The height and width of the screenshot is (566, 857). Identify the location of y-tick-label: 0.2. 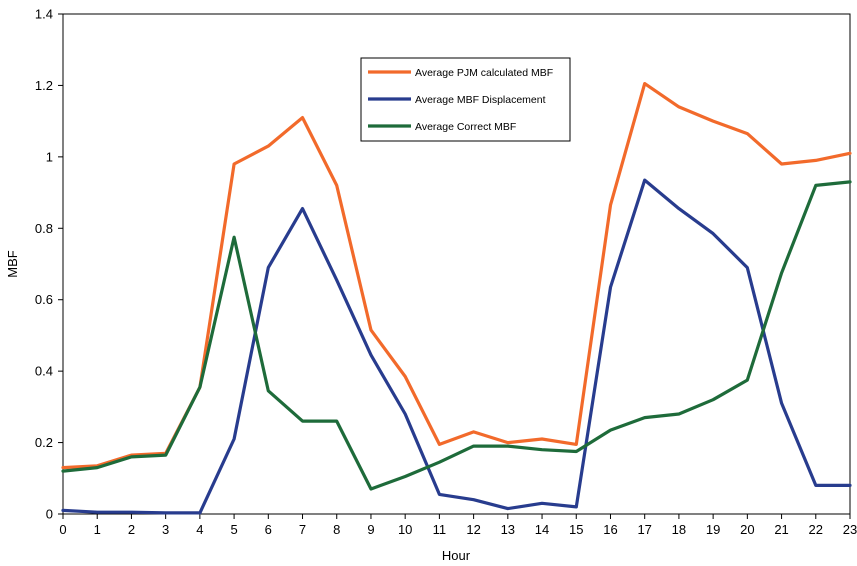
(44, 442).